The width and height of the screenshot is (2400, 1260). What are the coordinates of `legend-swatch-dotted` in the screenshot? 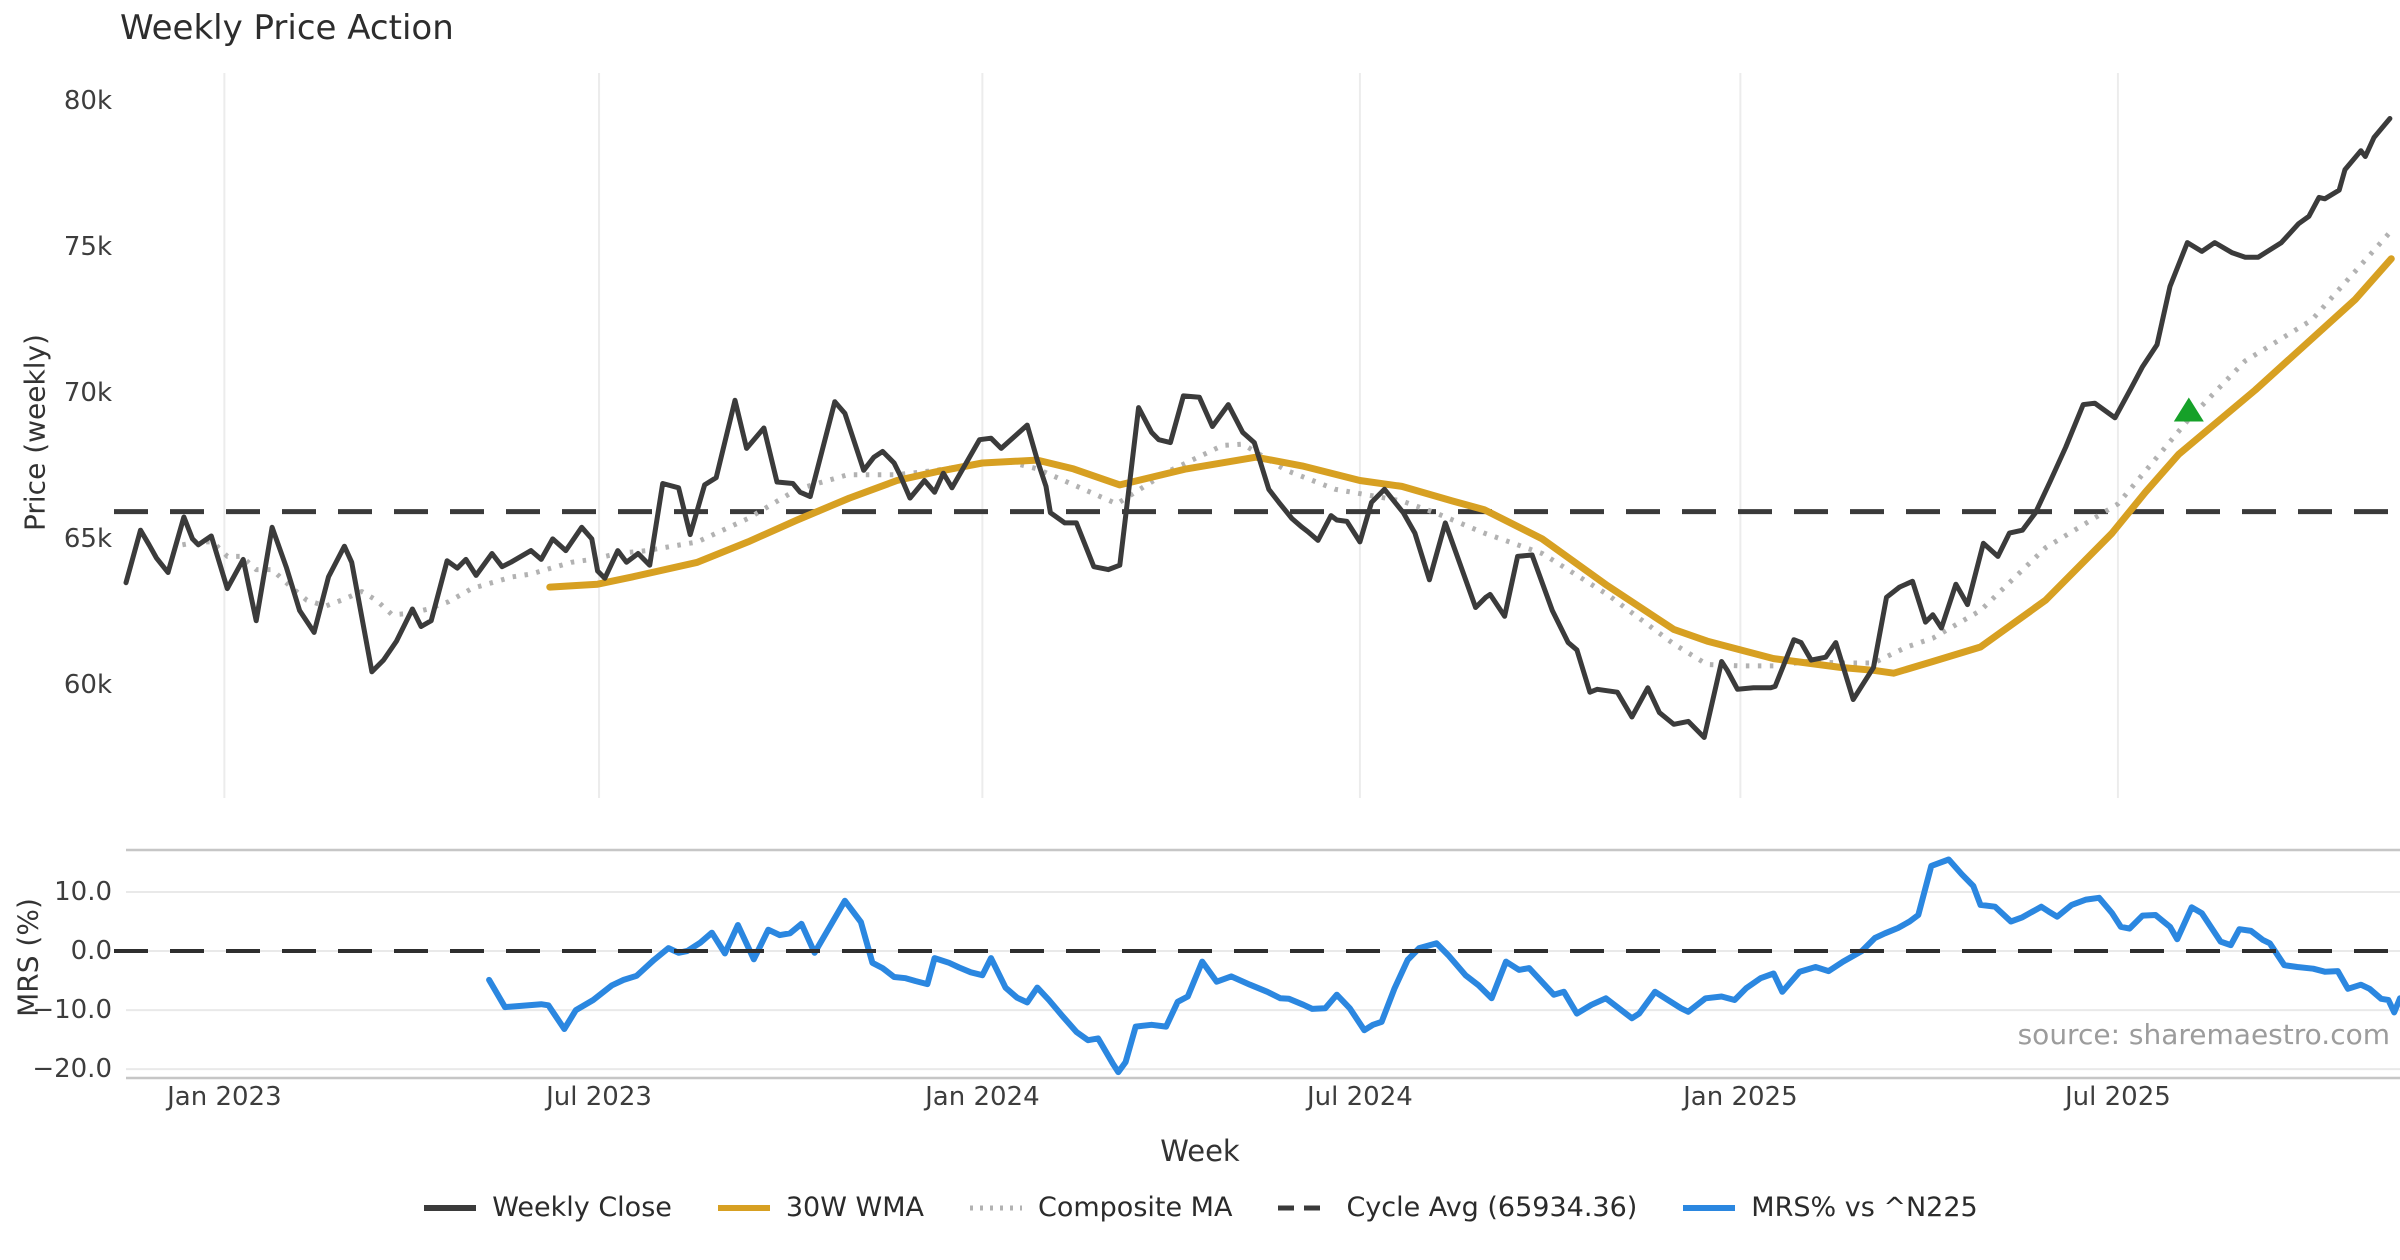 It's located at (995, 1207).